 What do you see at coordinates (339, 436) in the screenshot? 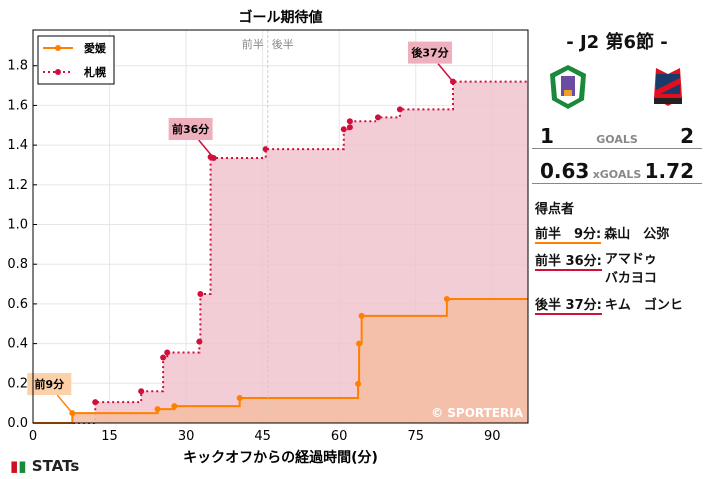
I see `x-tick-label: 60` at bounding box center [339, 436].